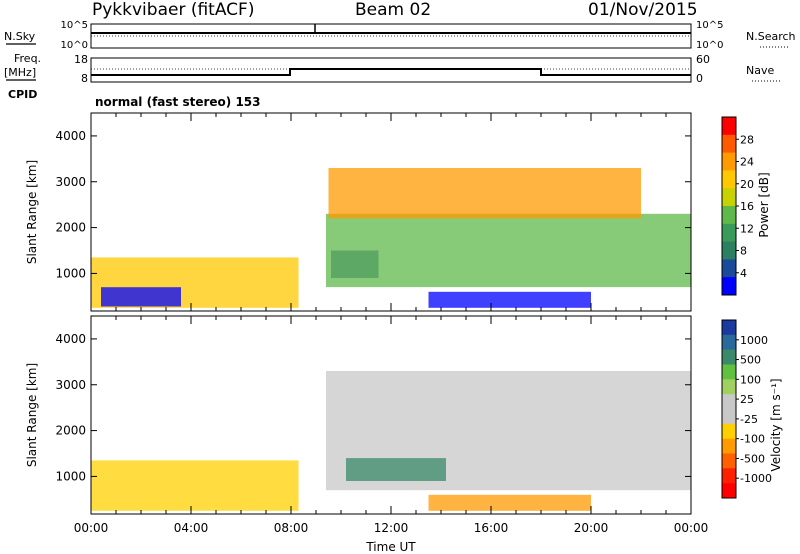 This screenshot has height=554, width=800. I want to click on velocity-colorbar-tick-label: -1000, so click(756, 478).